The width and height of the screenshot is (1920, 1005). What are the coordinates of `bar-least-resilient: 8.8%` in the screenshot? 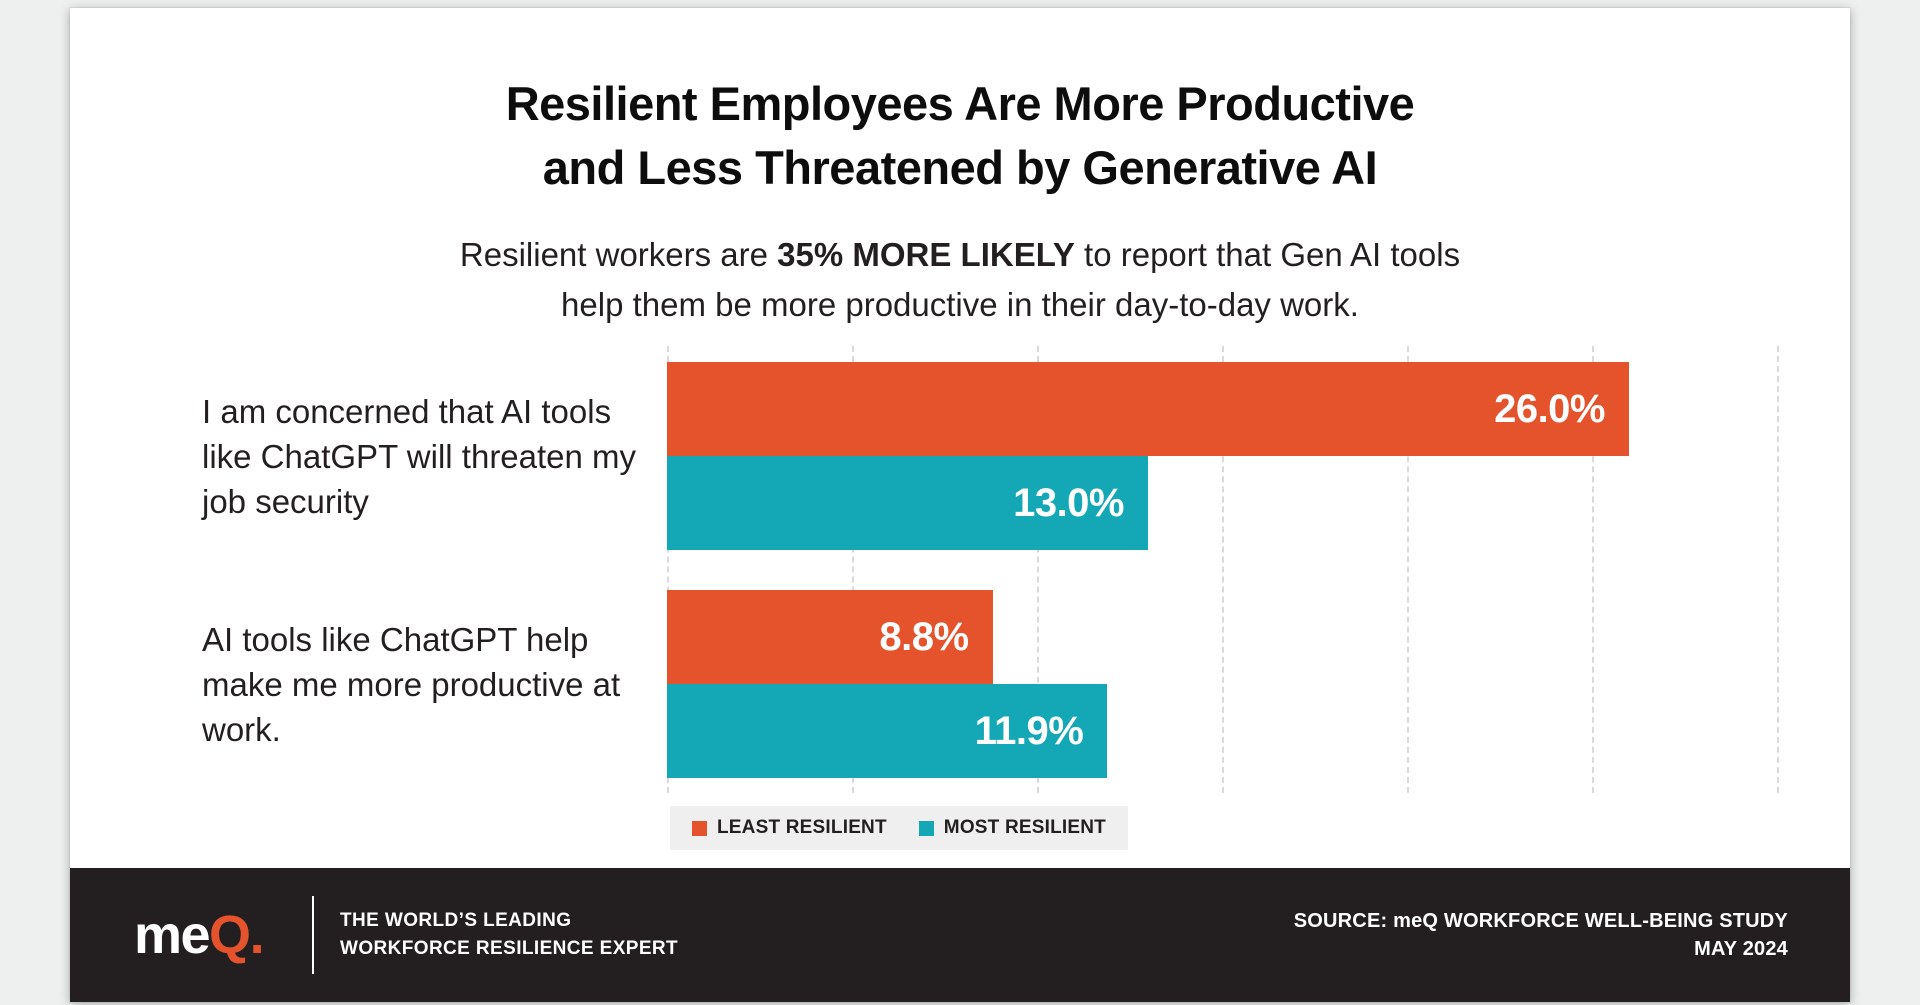 It's located at (830, 637).